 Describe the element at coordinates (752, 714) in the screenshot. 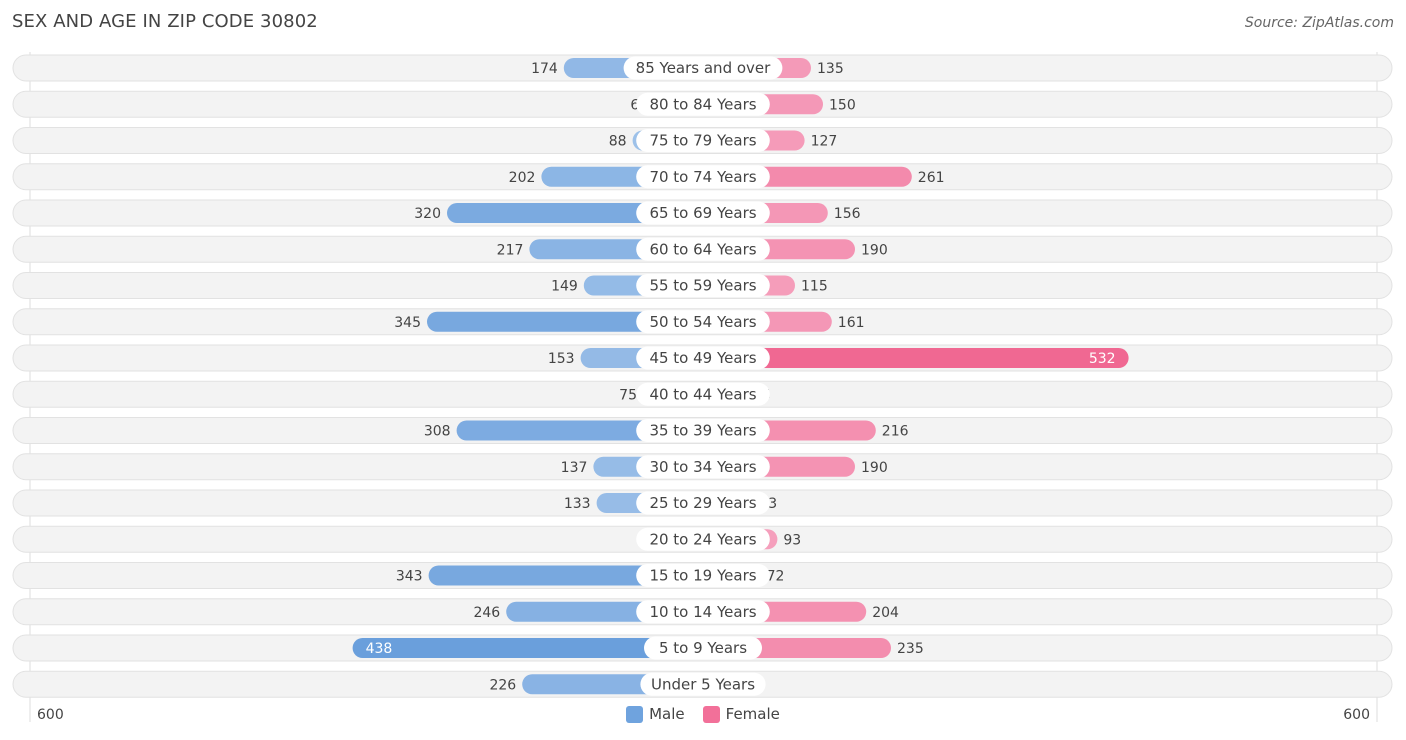

I see `legend-label-female: Female` at that location.